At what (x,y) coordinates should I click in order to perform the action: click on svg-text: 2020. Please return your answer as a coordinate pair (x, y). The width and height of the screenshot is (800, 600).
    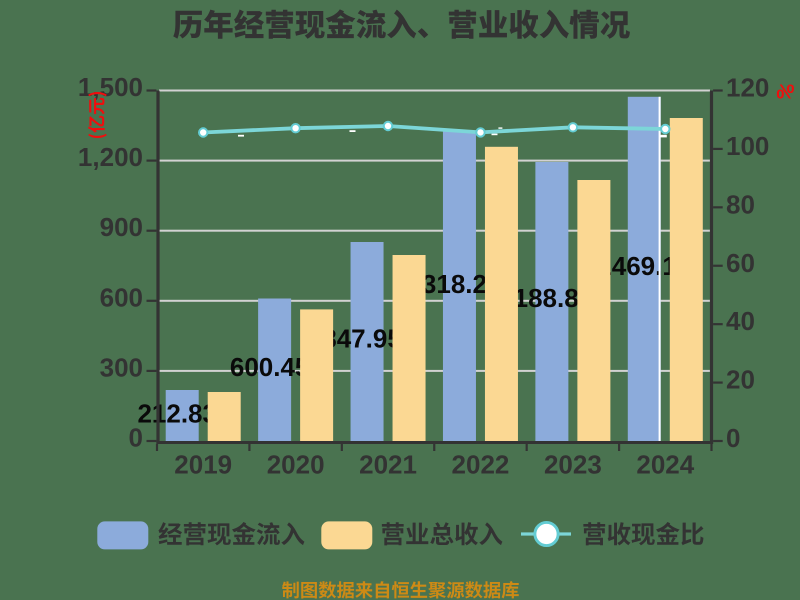
    Looking at the image, I should click on (296, 464).